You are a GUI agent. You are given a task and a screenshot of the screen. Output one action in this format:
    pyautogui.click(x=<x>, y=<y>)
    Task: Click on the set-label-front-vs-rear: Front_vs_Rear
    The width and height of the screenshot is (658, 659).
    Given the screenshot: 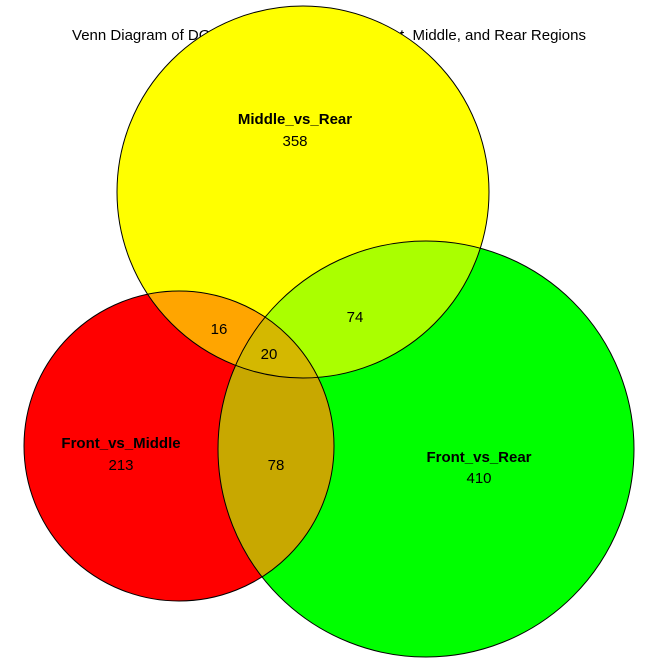 What is the action you would take?
    pyautogui.click(x=478, y=457)
    